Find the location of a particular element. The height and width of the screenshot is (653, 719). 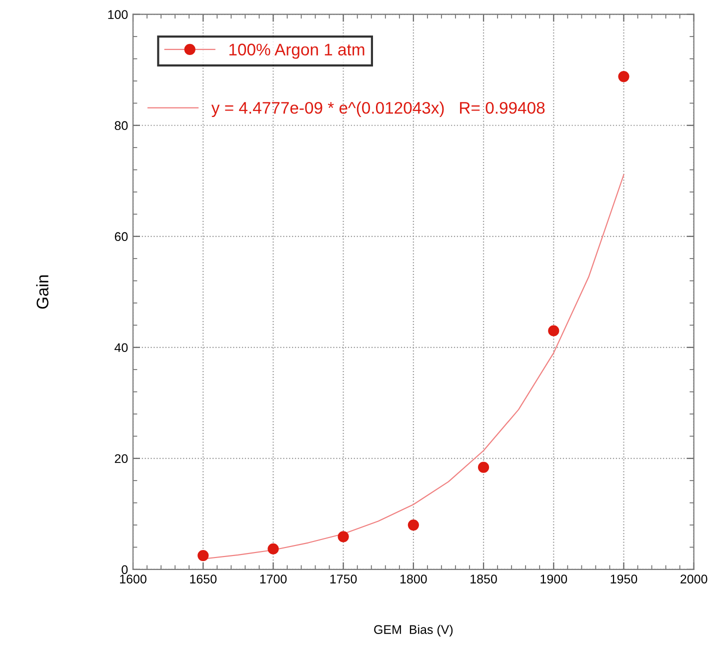

y-tick-label: 60 is located at coordinates (121, 237).